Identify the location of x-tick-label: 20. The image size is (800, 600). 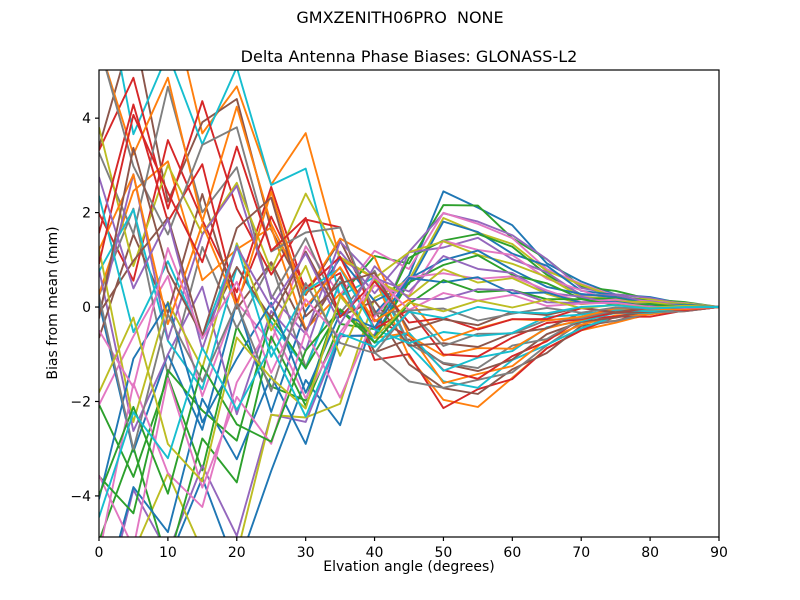
(237, 553).